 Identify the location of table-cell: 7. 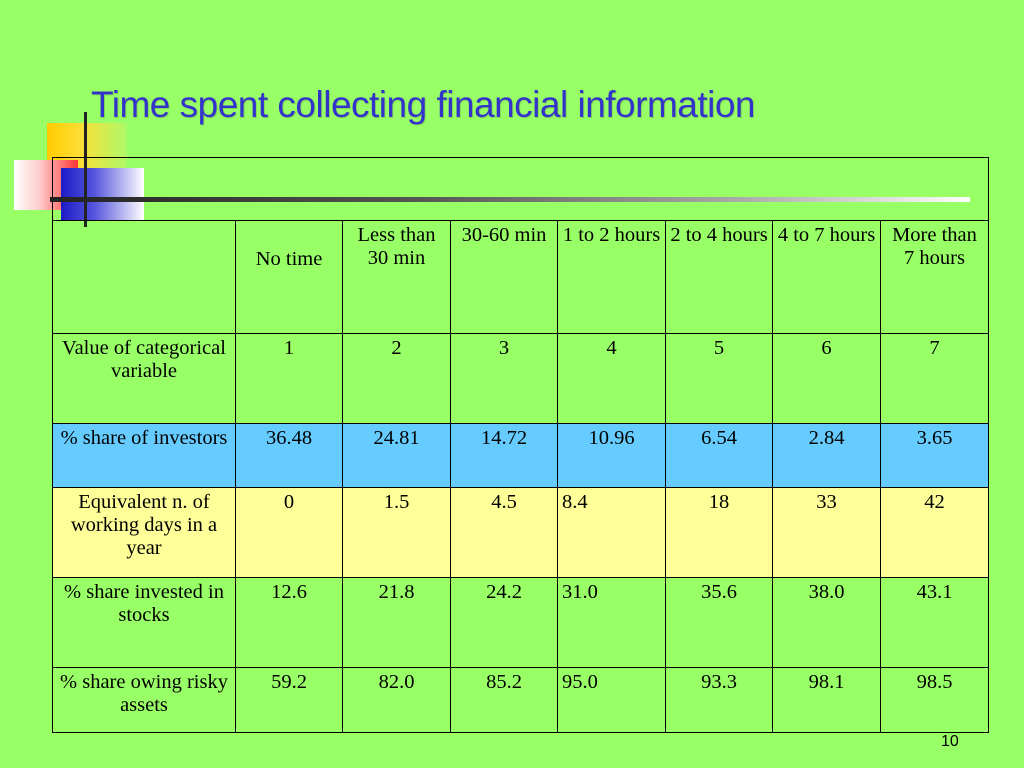
(934, 378).